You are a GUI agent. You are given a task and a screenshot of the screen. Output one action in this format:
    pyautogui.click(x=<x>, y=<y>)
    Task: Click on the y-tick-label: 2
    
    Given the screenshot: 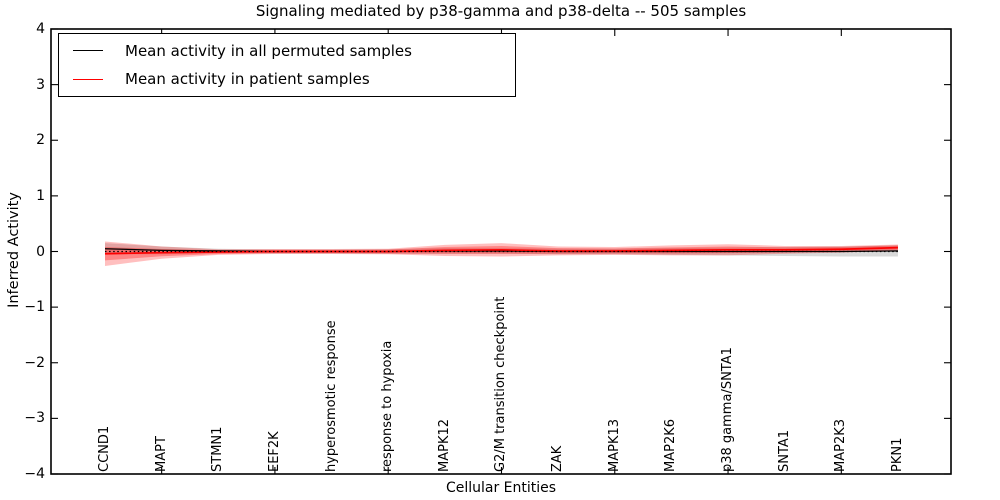 What is the action you would take?
    pyautogui.click(x=40, y=140)
    